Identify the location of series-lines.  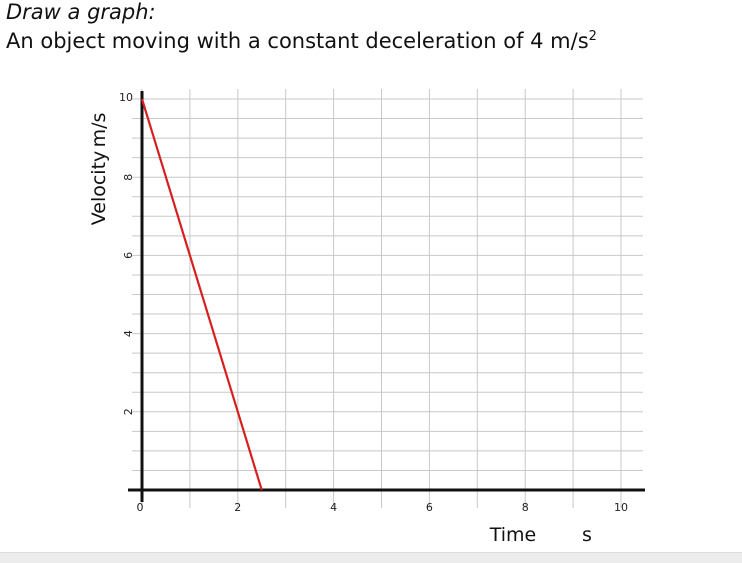
(201, 294).